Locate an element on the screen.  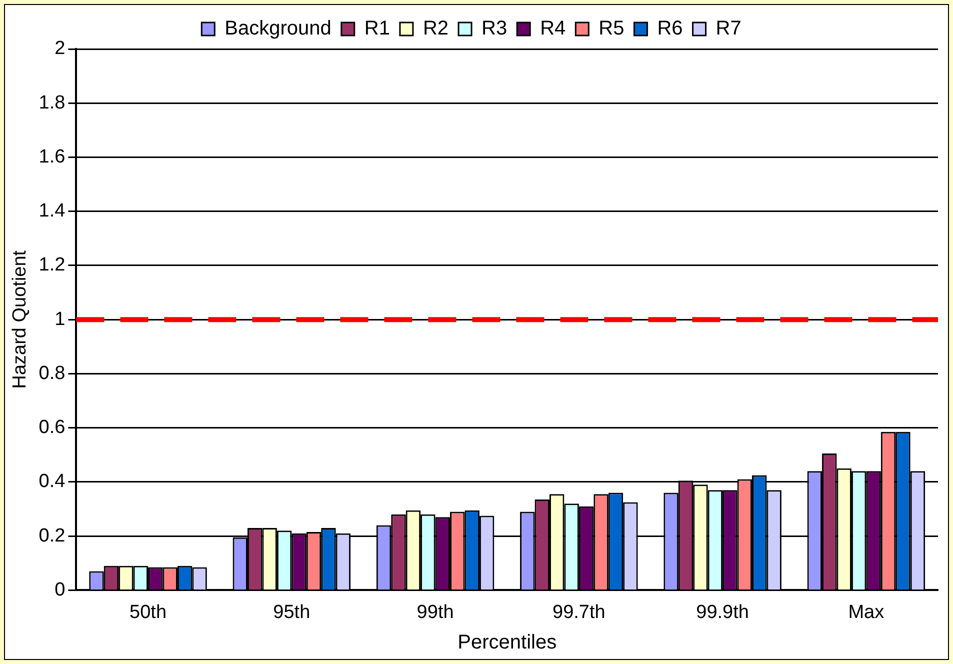
legend-label: R4 is located at coordinates (553, 29).